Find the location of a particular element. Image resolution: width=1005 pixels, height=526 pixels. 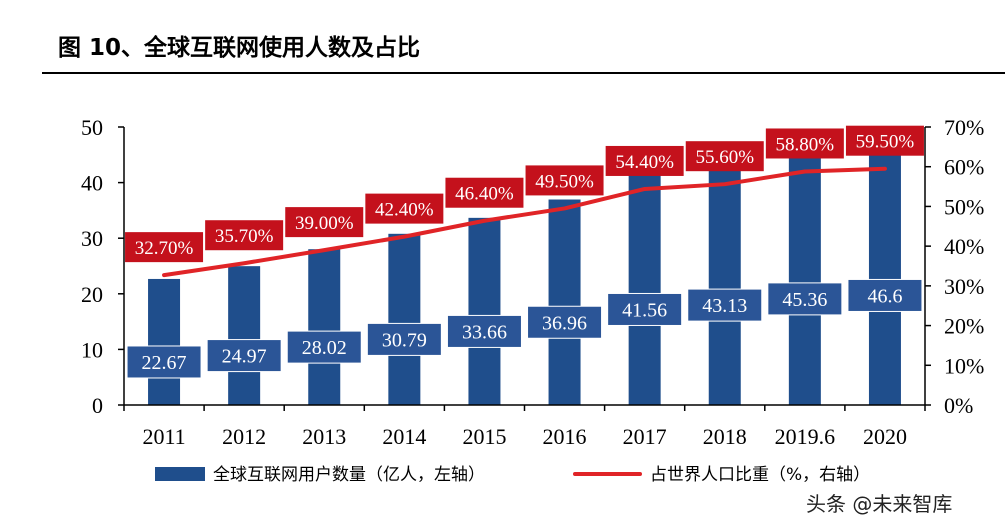

right-tick-label: 60% is located at coordinates (964, 167).